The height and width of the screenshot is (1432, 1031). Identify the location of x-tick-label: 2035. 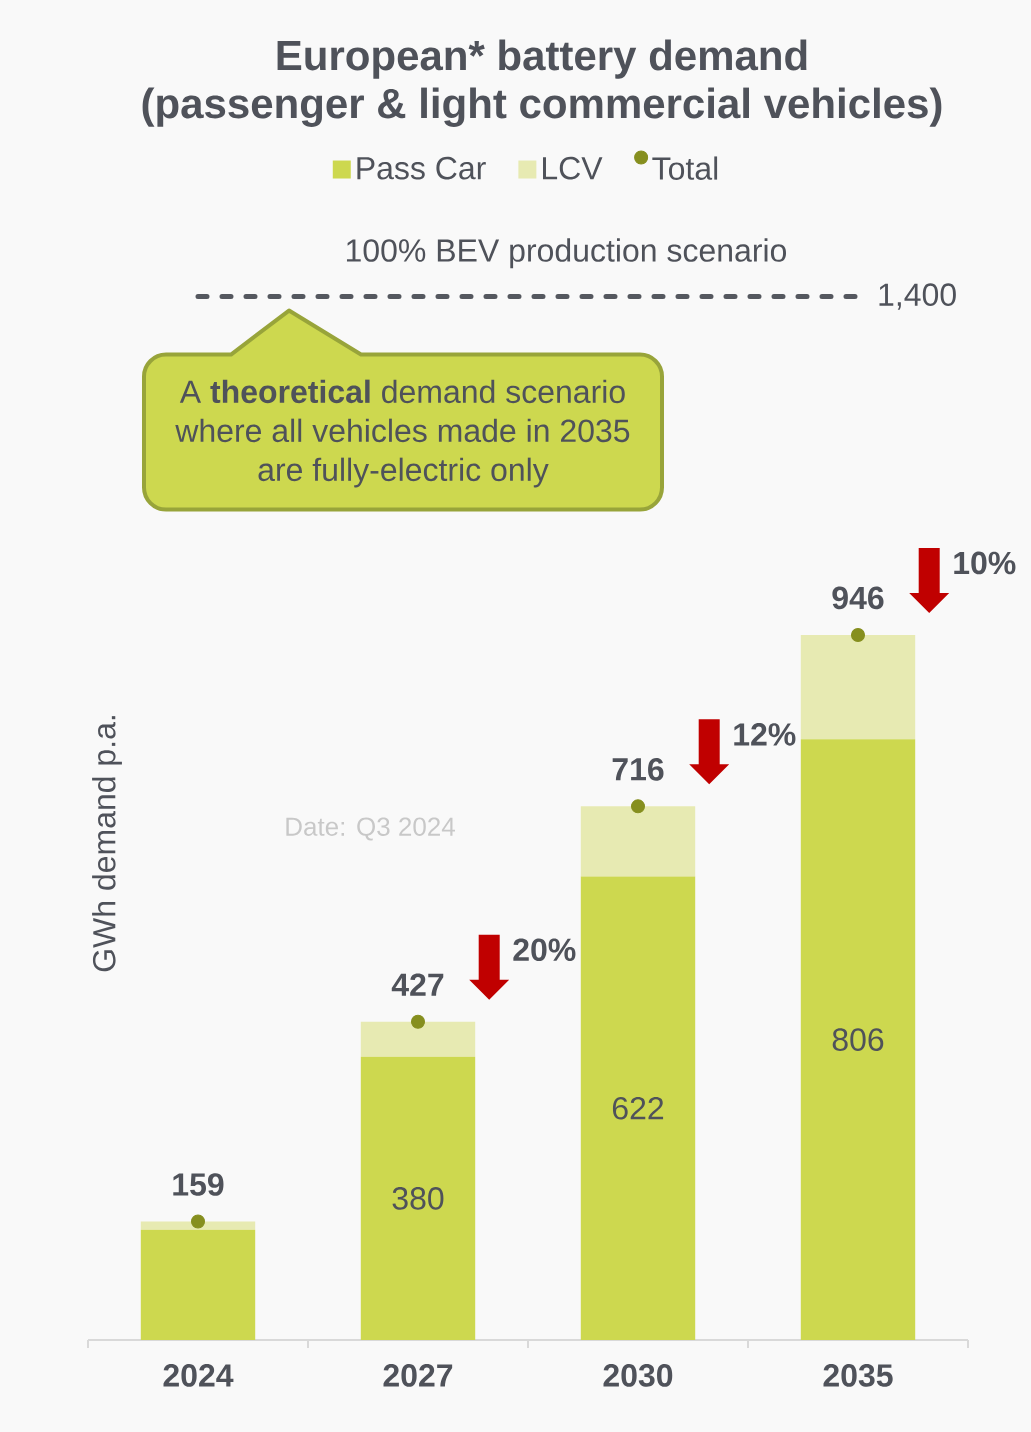
(858, 1375).